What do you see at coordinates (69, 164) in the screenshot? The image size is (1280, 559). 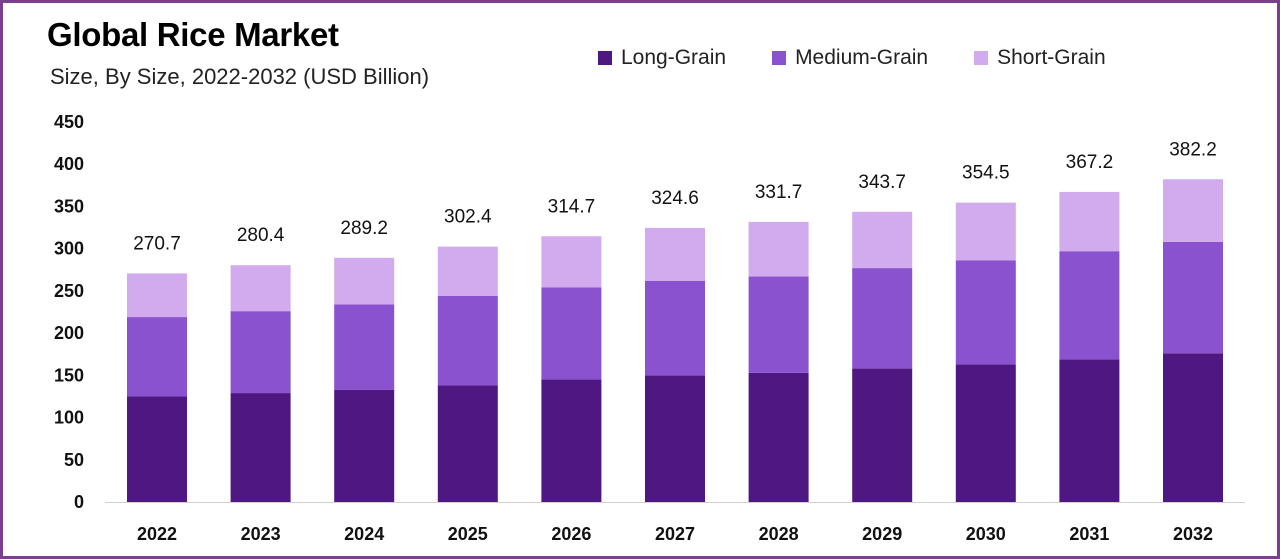 I see `y-tick-label: 400` at bounding box center [69, 164].